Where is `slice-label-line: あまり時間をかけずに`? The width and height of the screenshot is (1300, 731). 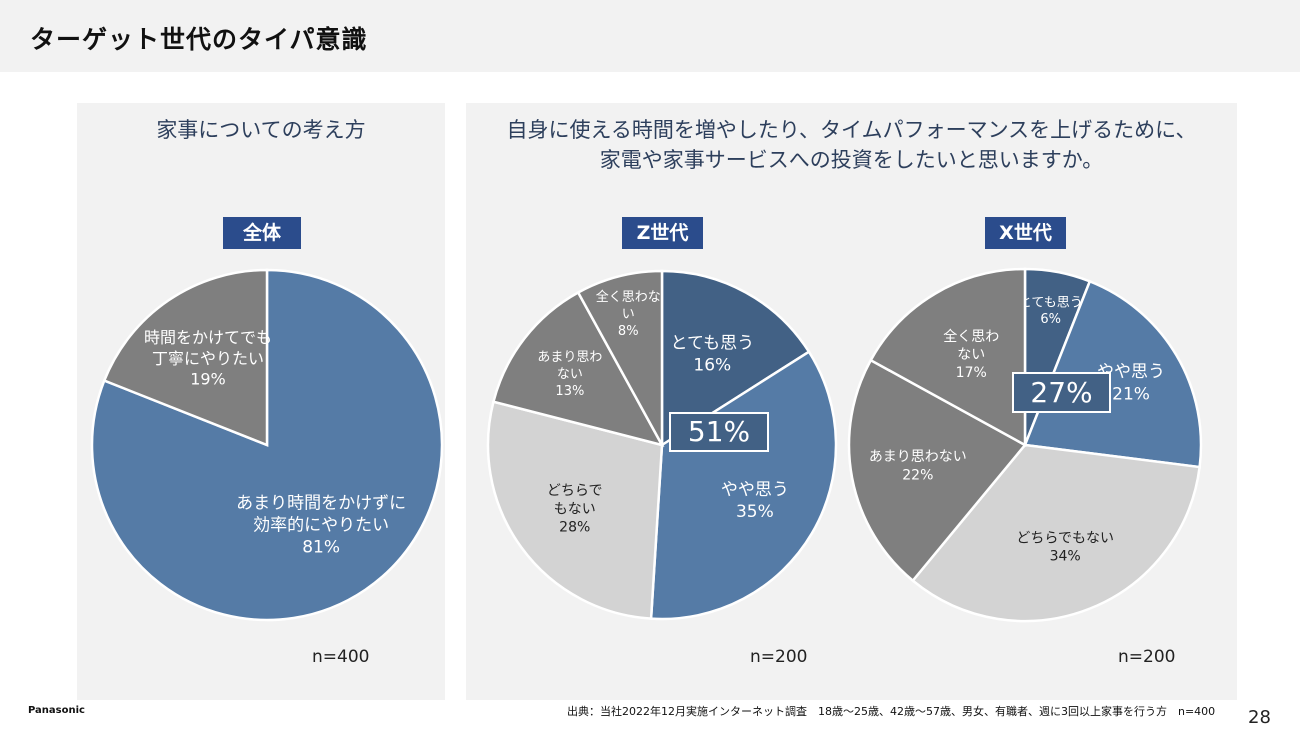
slice-label-line: あまり時間をかけずに is located at coordinates (321, 503).